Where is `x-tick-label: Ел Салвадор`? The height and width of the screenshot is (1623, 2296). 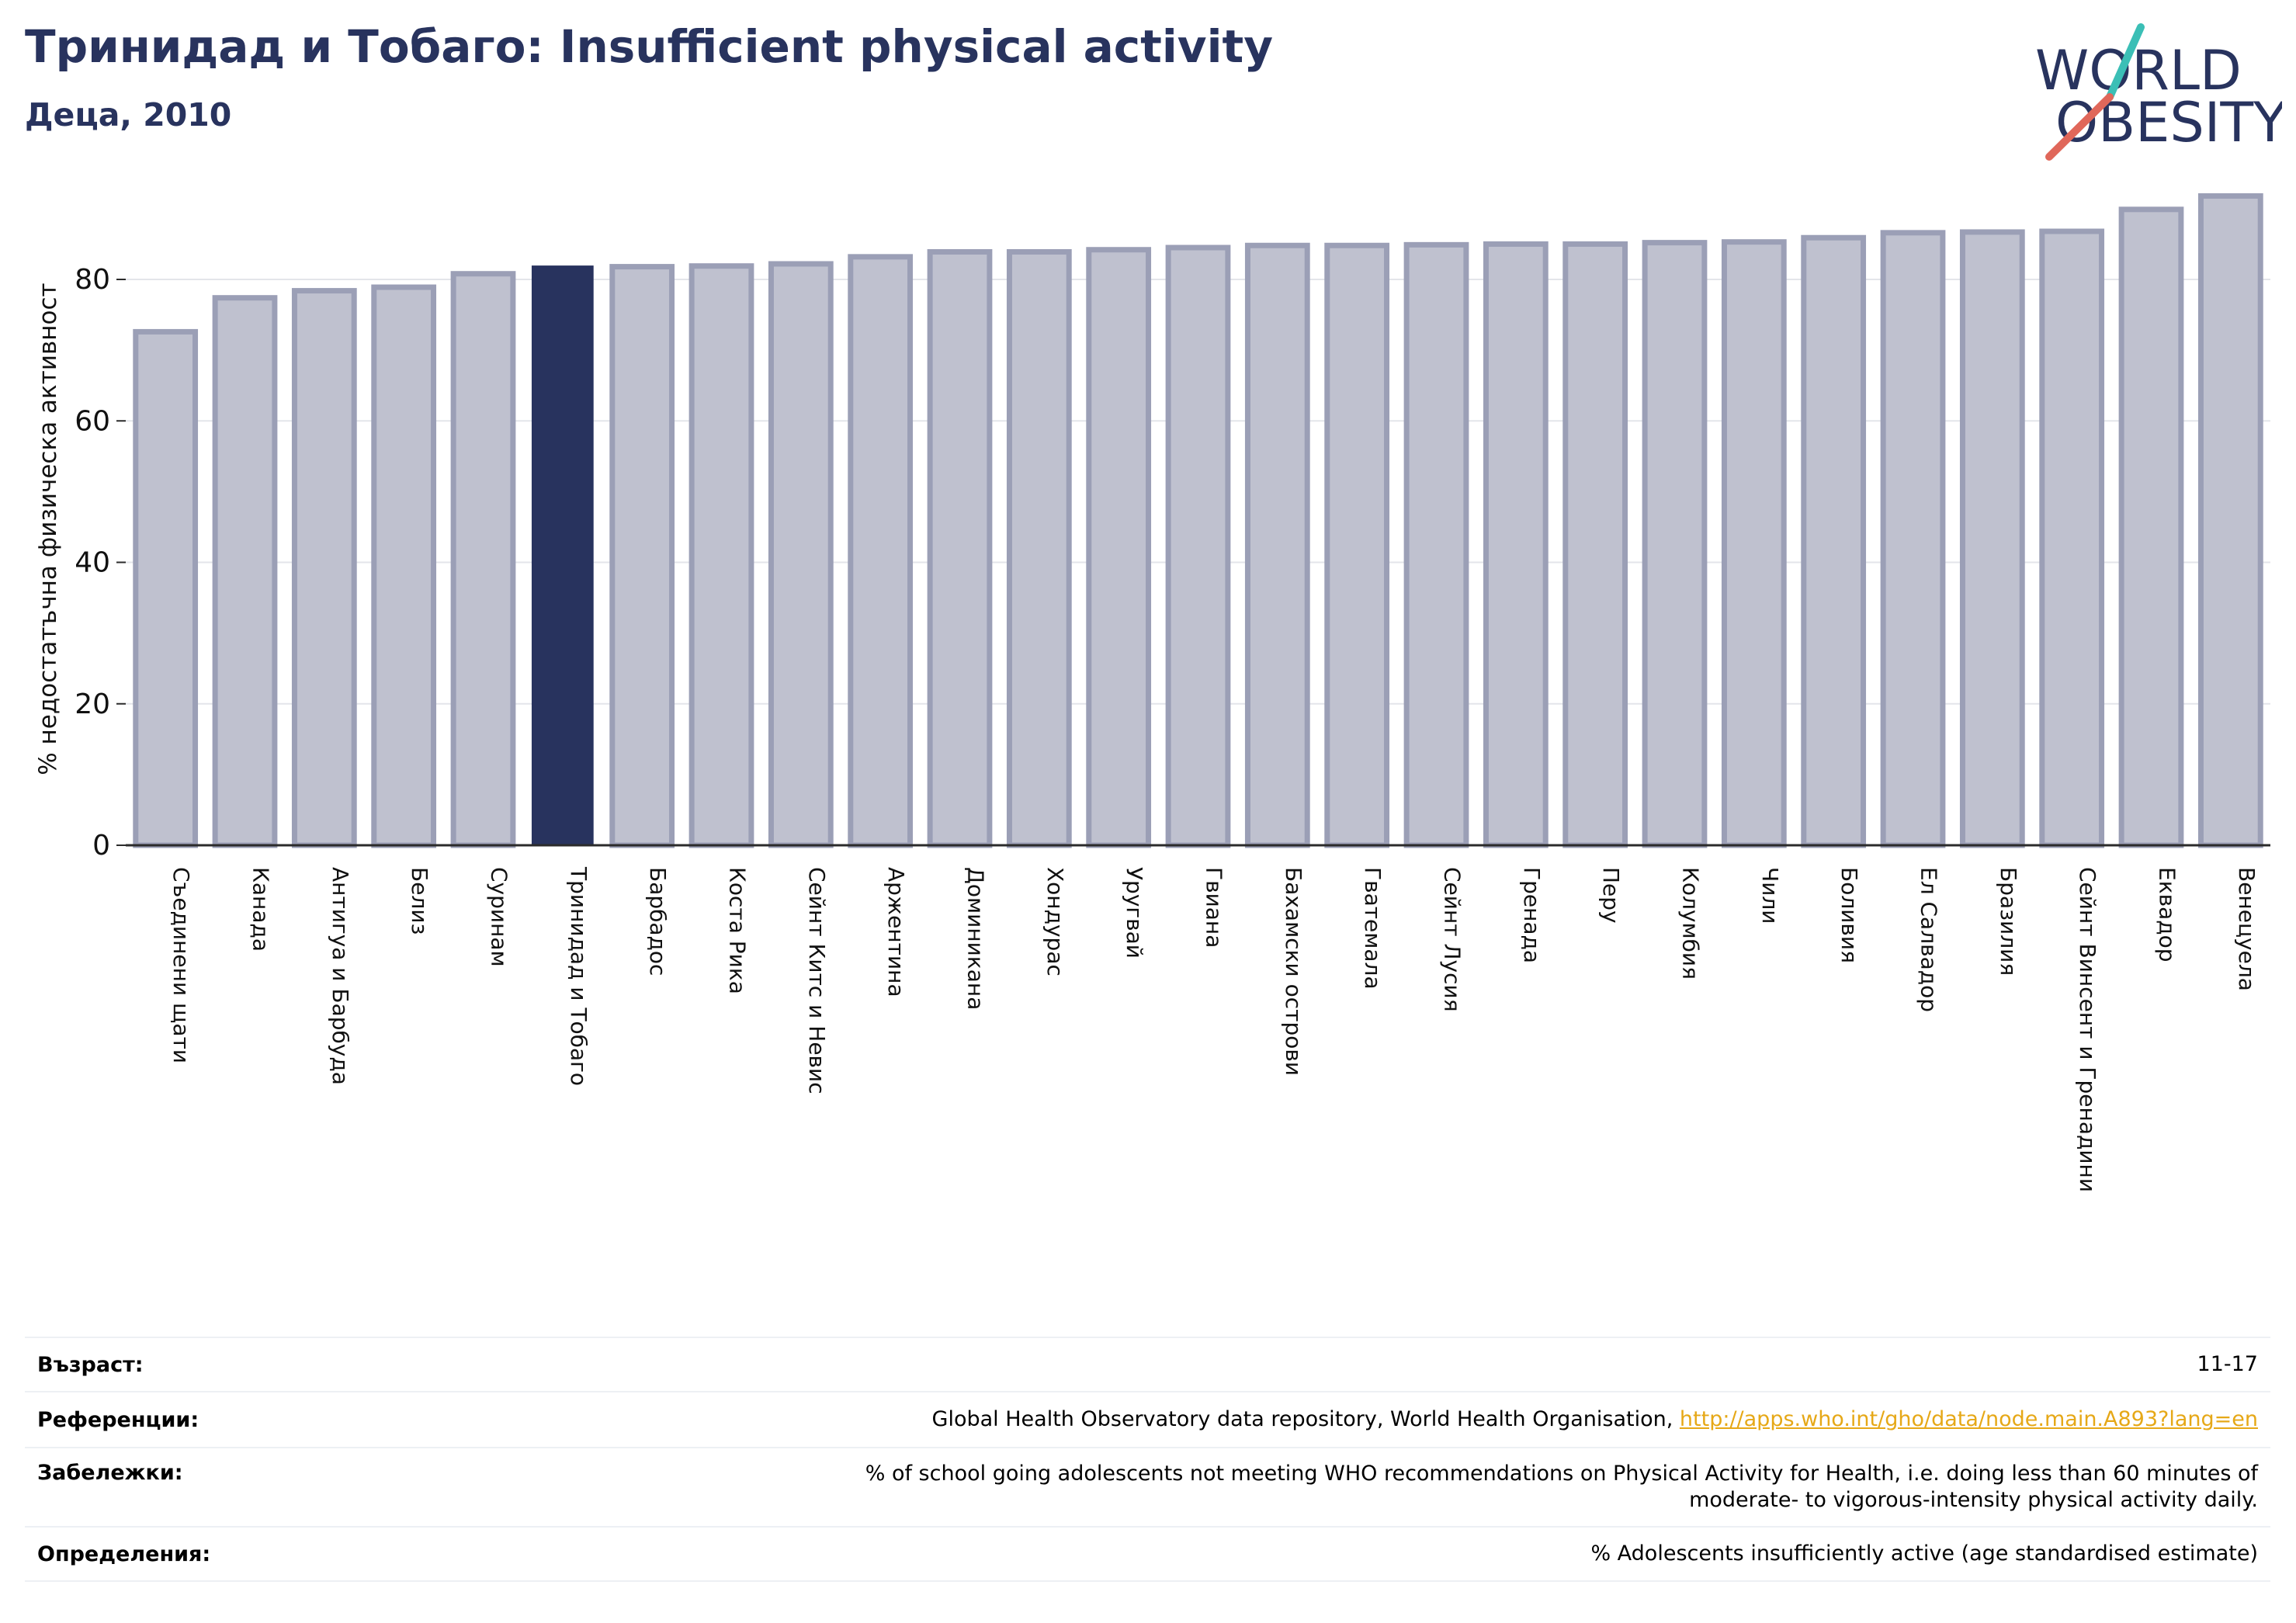
x-tick-label: Ел Салвадор is located at coordinates (1929, 939).